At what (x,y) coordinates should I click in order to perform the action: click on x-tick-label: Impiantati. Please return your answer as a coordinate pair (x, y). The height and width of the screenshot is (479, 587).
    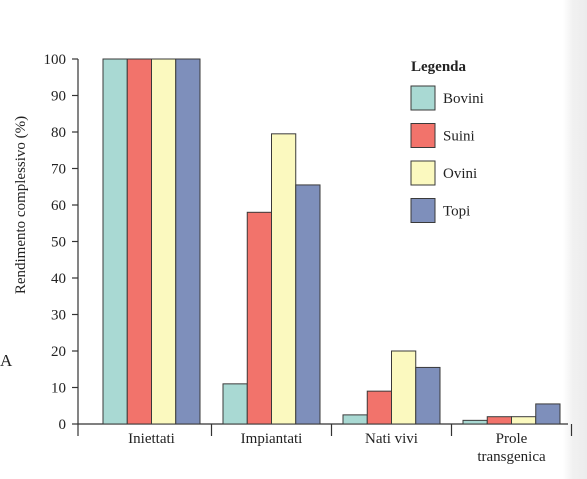
    Looking at the image, I should click on (272, 439).